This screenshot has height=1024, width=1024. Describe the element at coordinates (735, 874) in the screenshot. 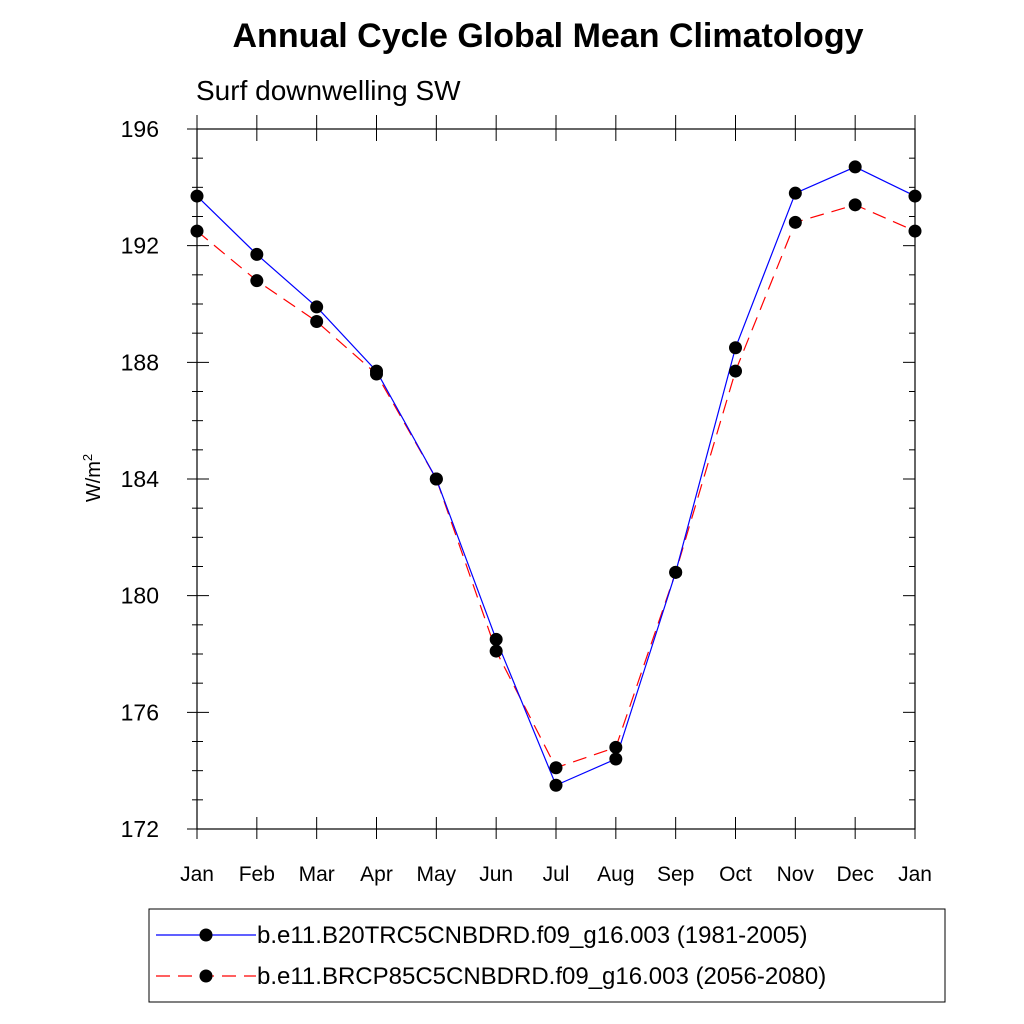

I see `x-tick-label: Oct` at that location.